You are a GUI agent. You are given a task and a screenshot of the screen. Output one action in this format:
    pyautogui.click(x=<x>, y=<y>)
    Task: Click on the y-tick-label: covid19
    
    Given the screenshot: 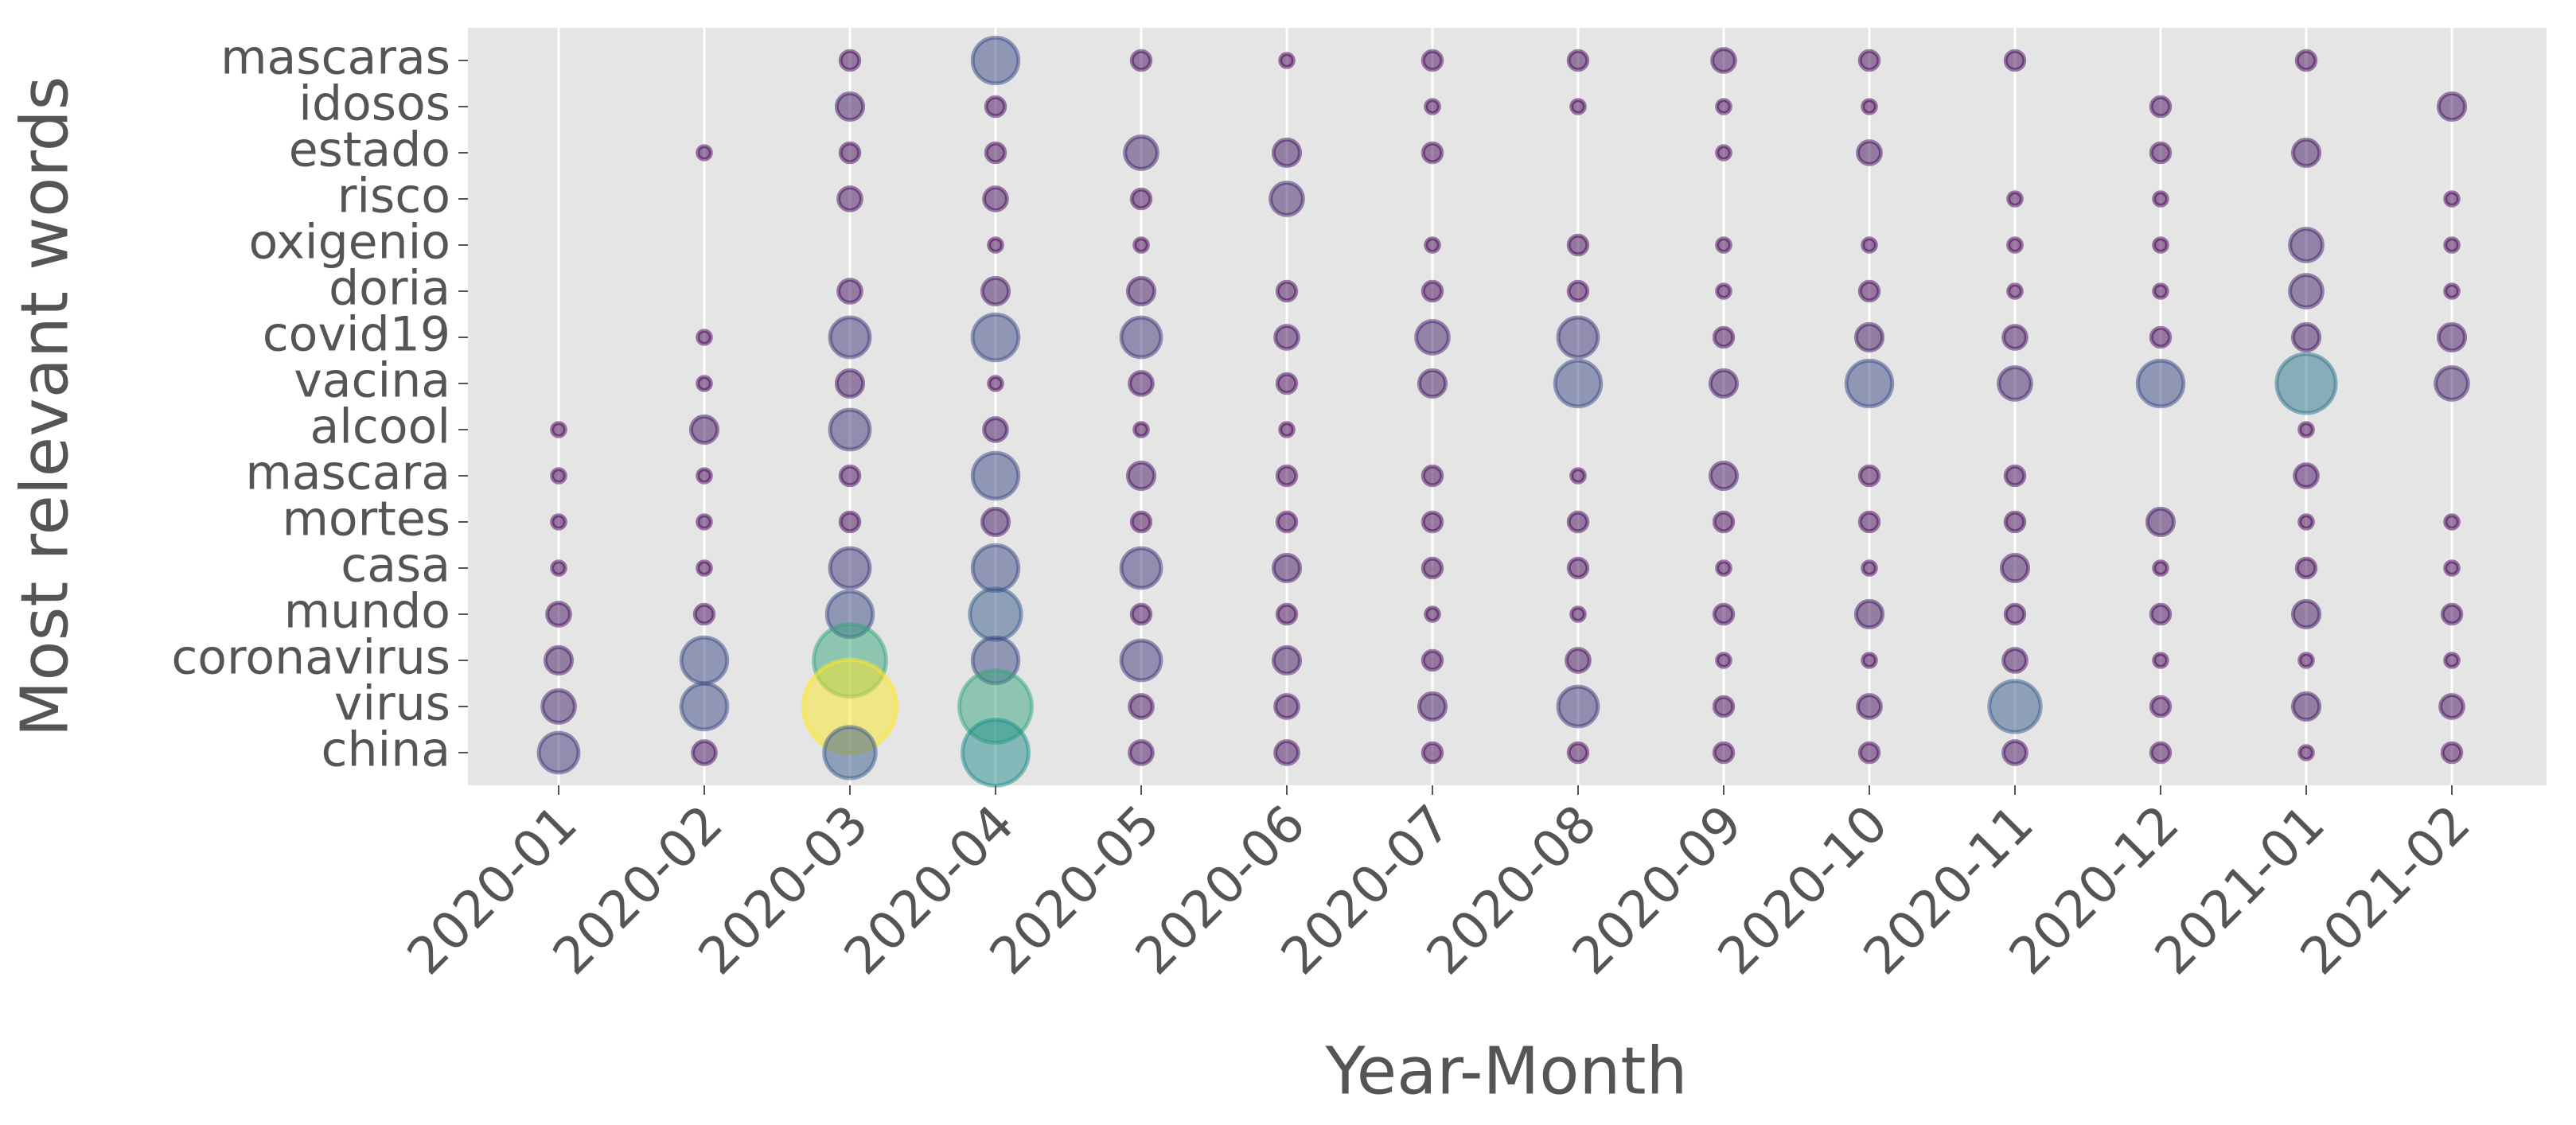 What is the action you would take?
    pyautogui.click(x=356, y=335)
    